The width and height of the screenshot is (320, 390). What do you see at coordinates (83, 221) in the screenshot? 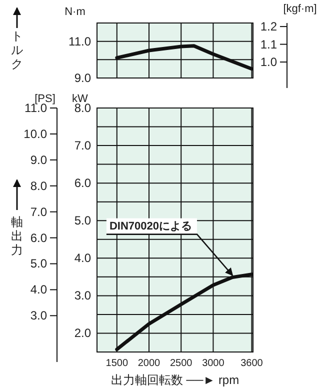
I see `y-tick-label: 5.0` at bounding box center [83, 221].